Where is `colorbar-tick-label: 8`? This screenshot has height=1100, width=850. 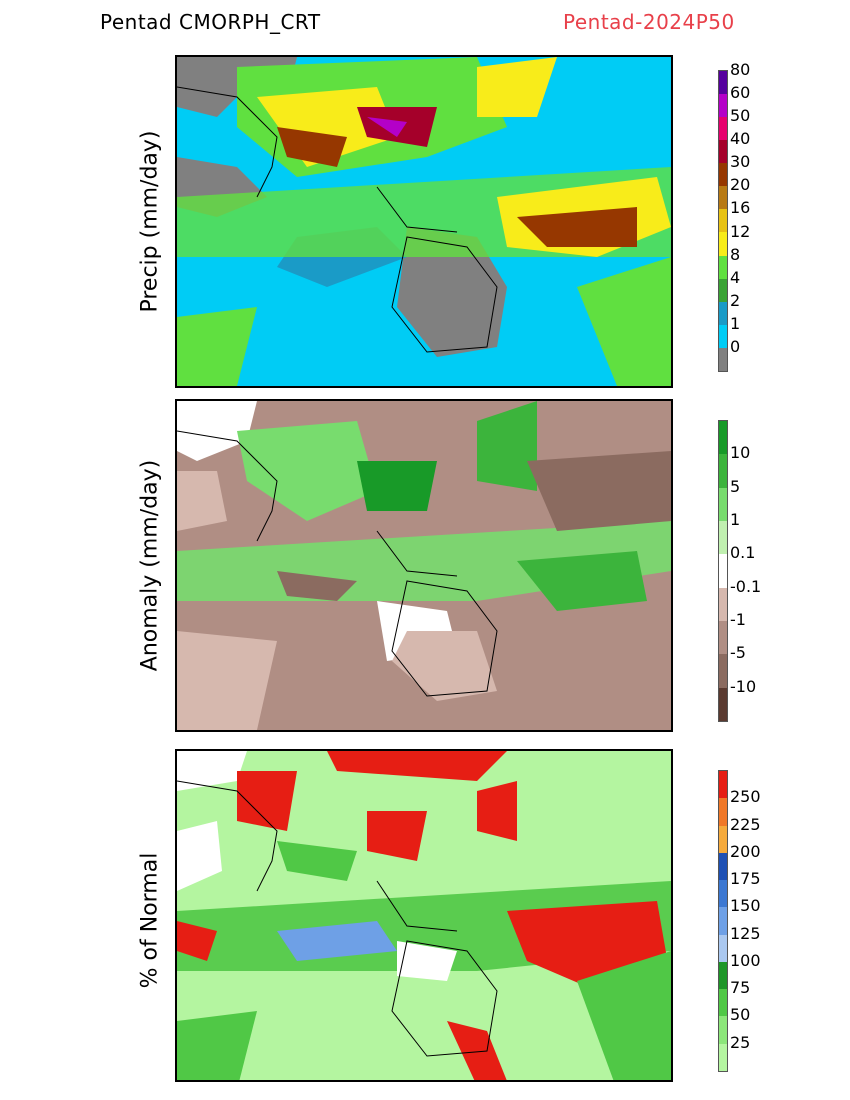
colorbar-tick-label: 8 is located at coordinates (735, 254).